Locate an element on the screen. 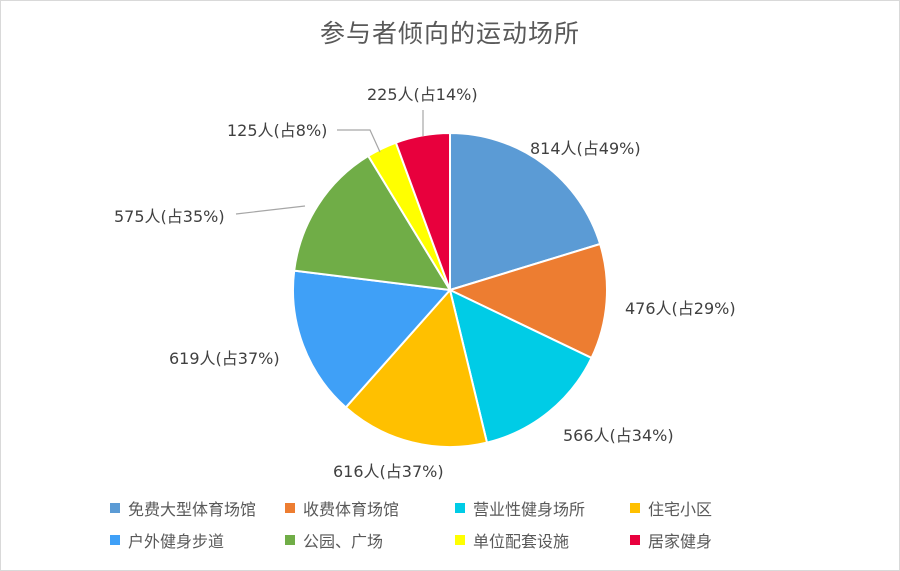  data-label-4: 619人(占37%) is located at coordinates (224, 358).